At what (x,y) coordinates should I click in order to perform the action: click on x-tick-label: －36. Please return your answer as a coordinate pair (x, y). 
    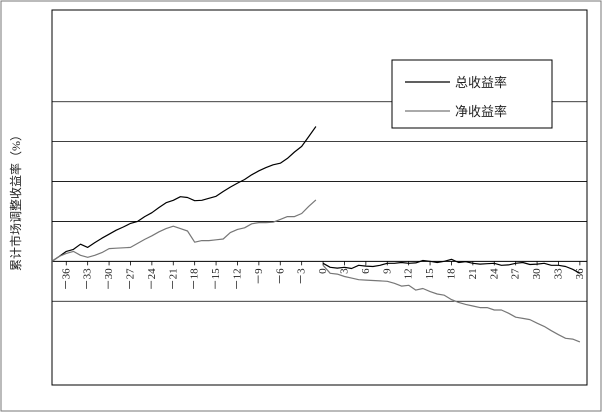
    Looking at the image, I should click on (66, 279).